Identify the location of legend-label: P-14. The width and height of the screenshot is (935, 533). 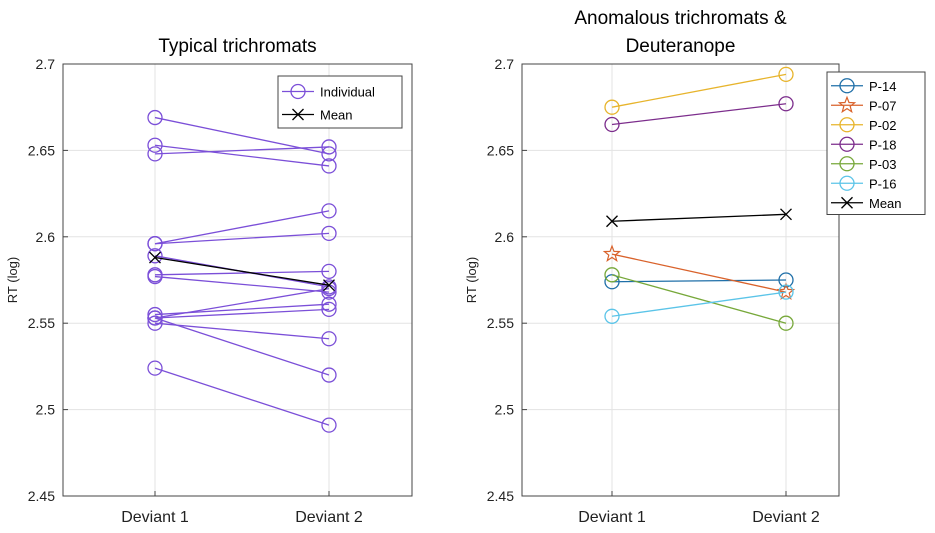
(882, 86).